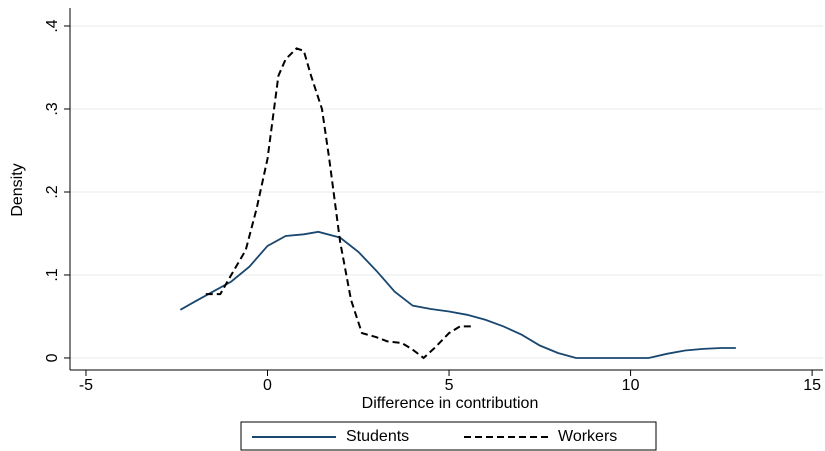 The height and width of the screenshot is (451, 825). What do you see at coordinates (587, 436) in the screenshot?
I see `legend-label: Workers` at bounding box center [587, 436].